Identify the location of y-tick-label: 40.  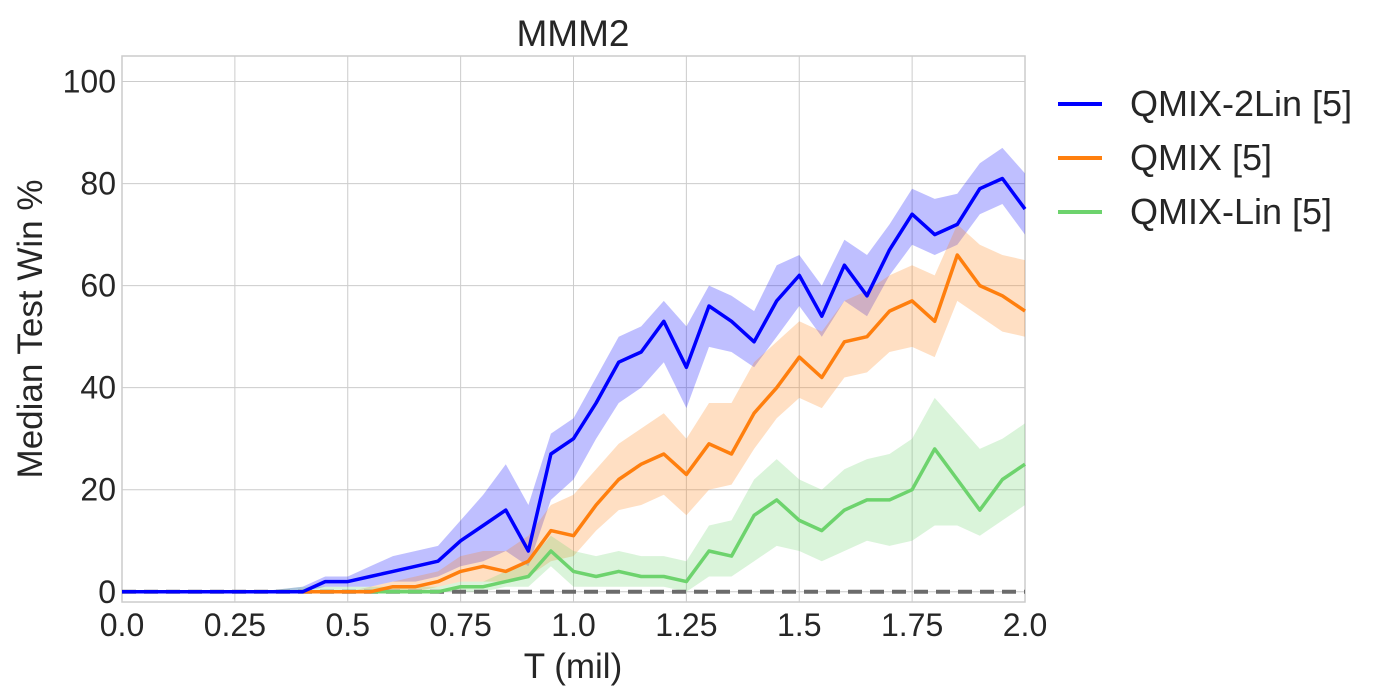
(98, 388).